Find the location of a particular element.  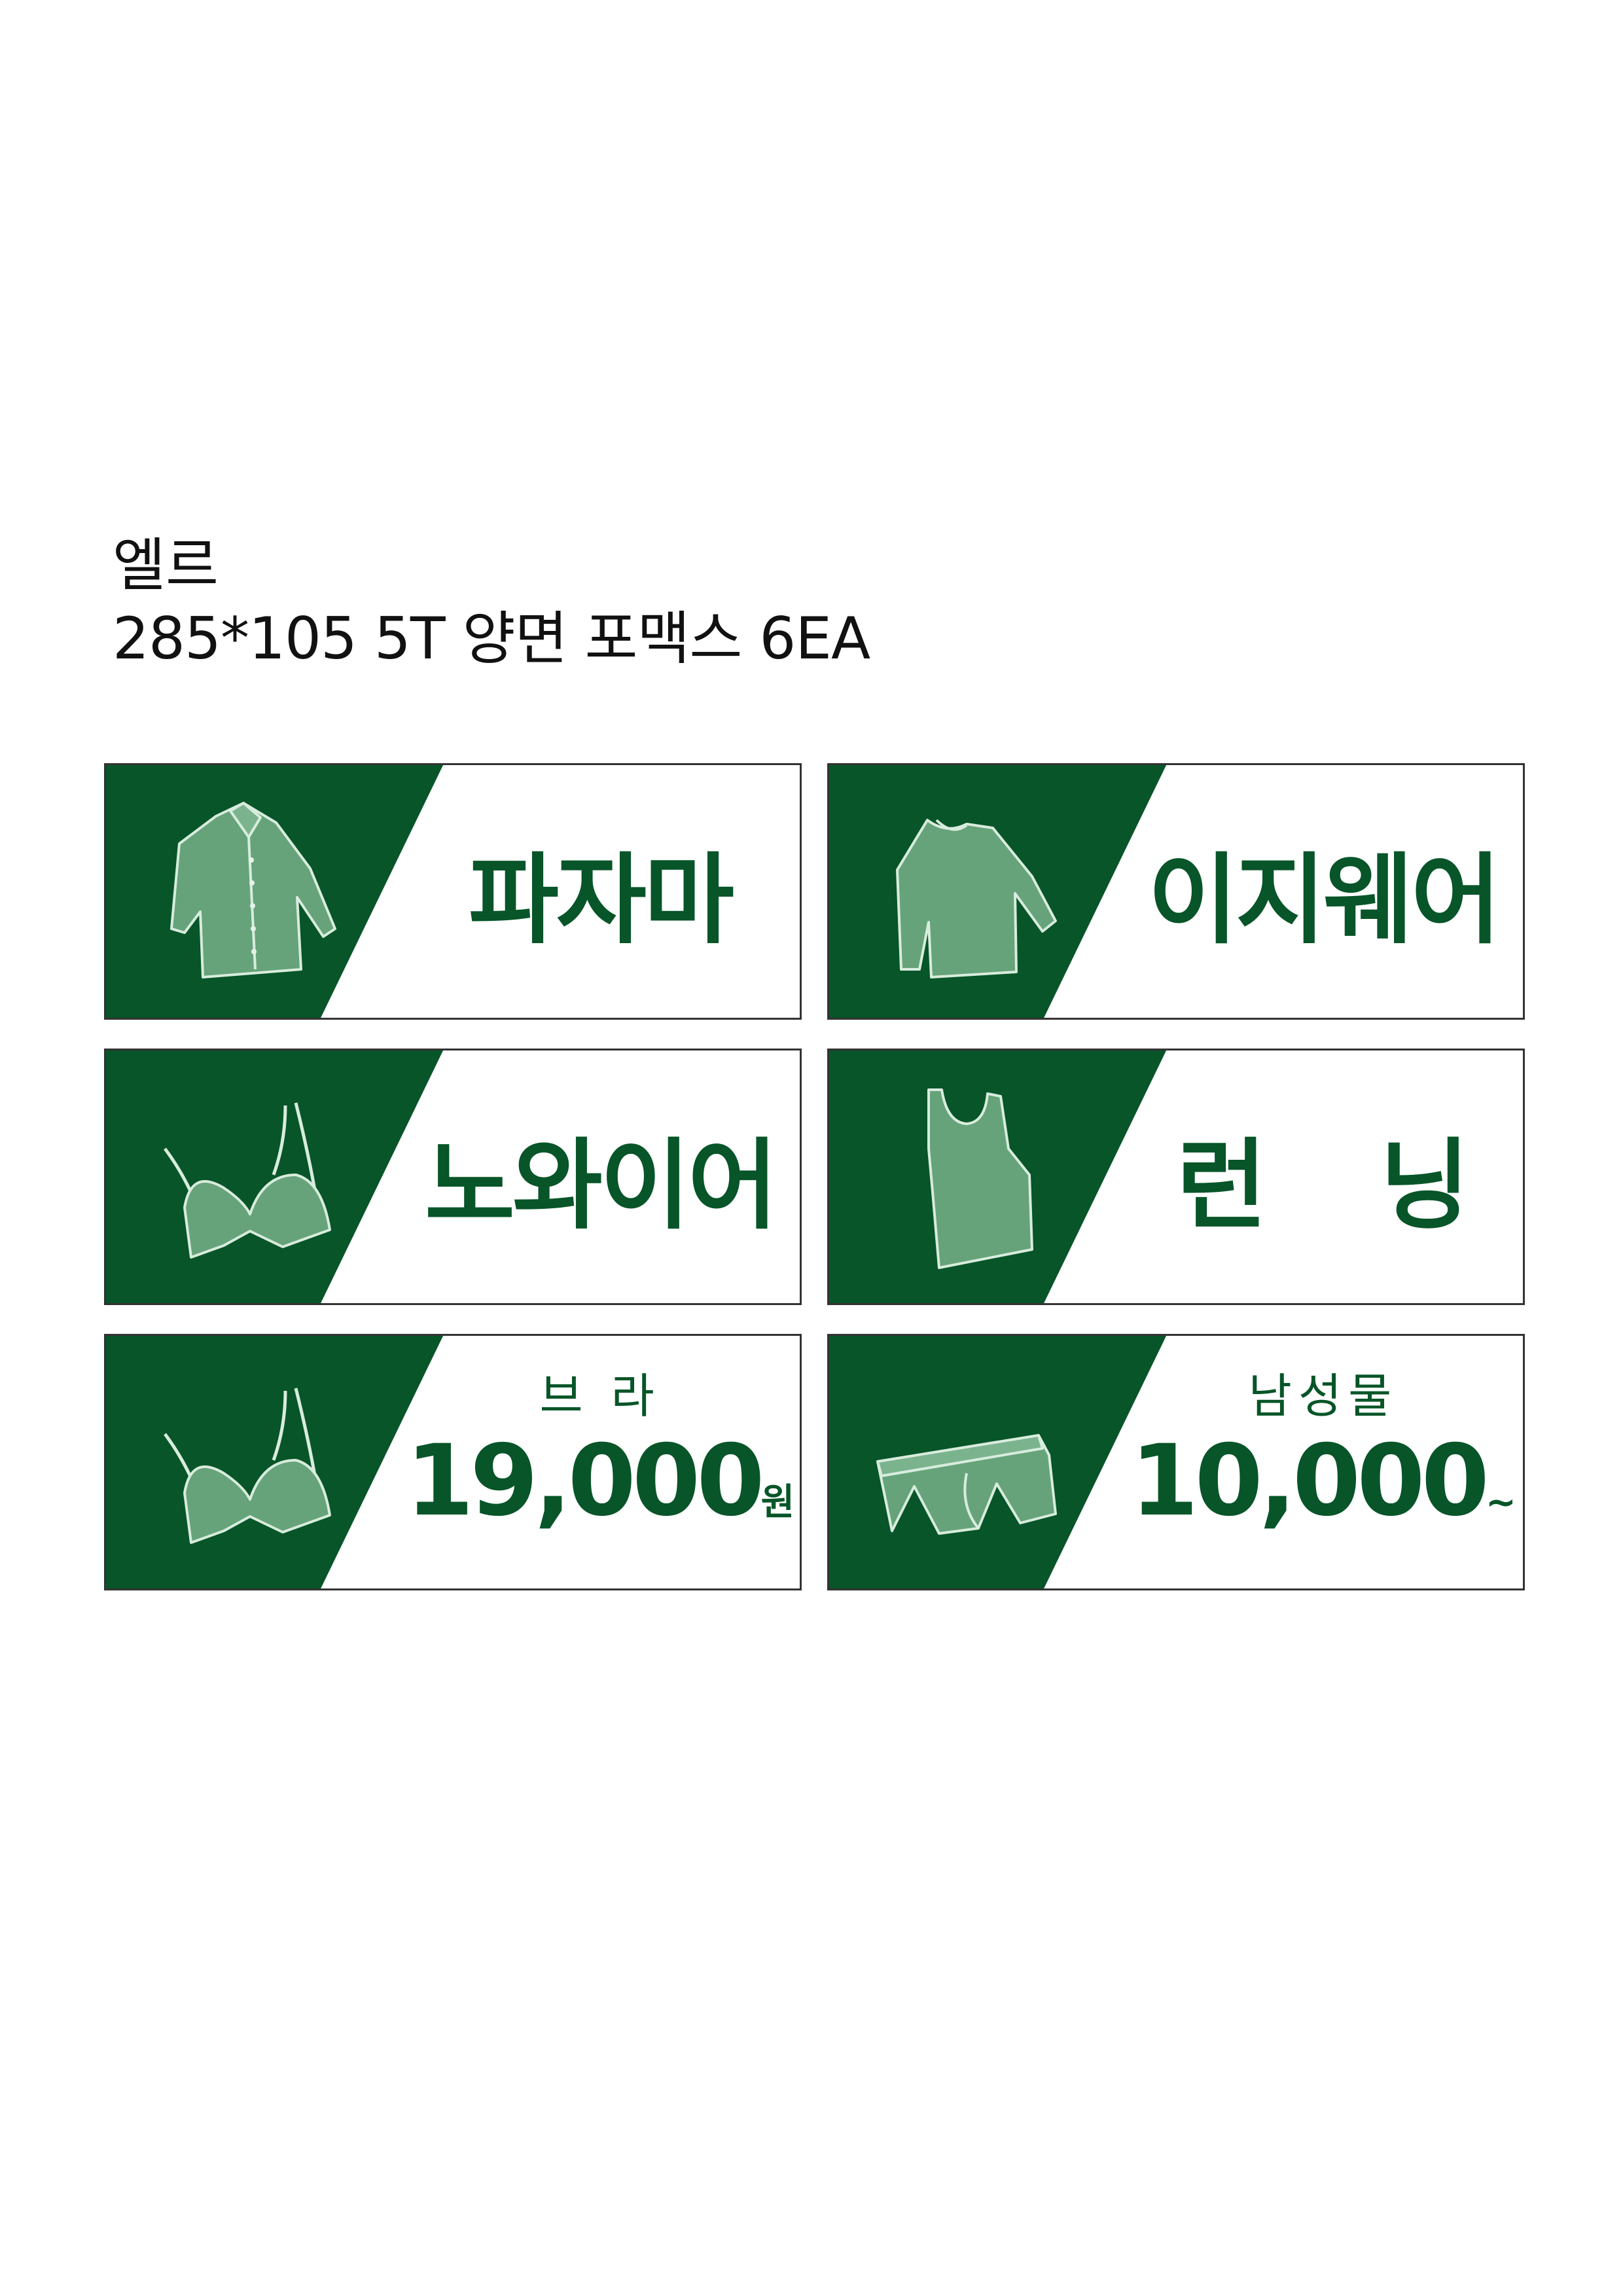

price-line: 19,000원 is located at coordinates (600, 1492).